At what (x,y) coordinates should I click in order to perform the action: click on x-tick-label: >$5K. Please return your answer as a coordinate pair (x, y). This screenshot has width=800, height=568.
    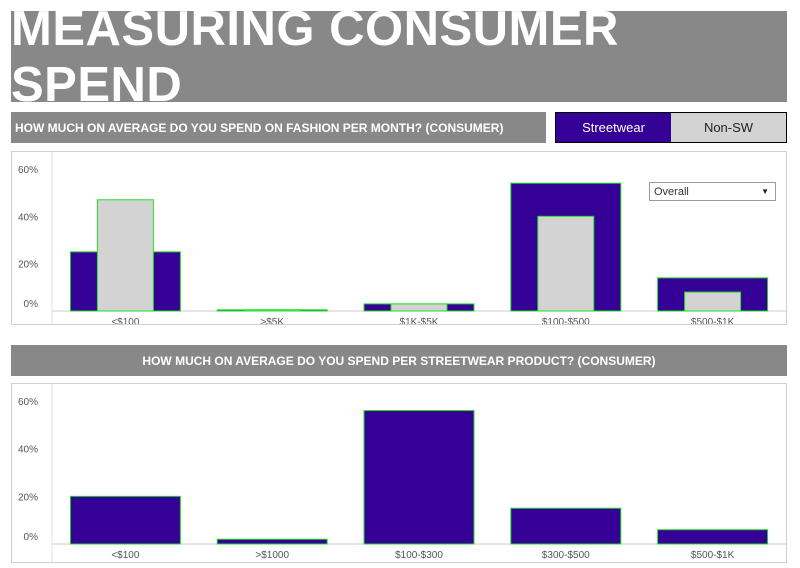
    Looking at the image, I should click on (272, 320).